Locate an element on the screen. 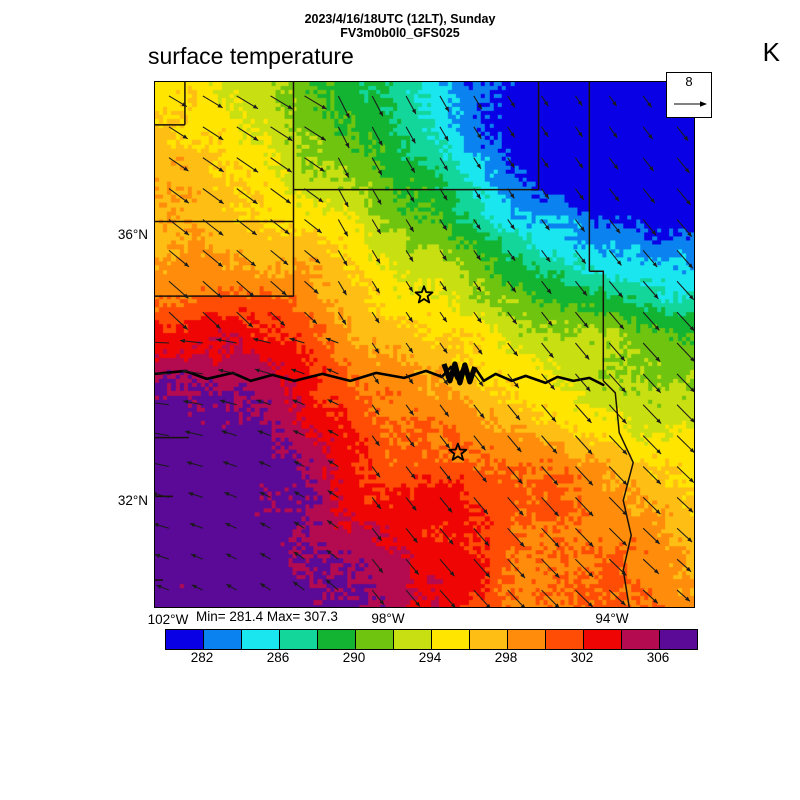 This screenshot has width=800, height=800. colorbar-tick: 302 is located at coordinates (582, 657).